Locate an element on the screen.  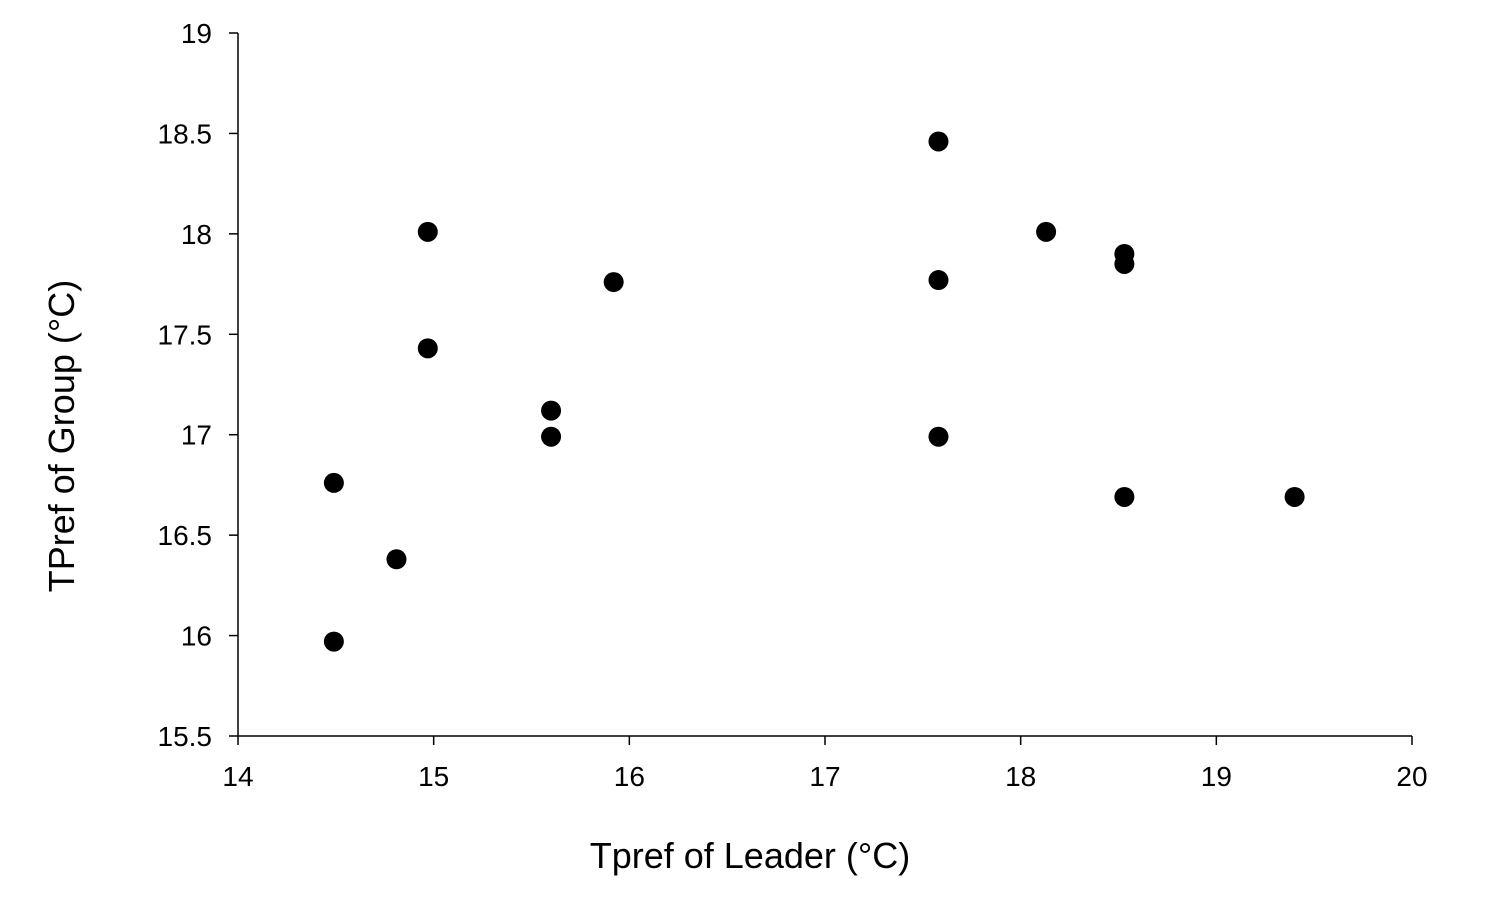
y-tick-label: 17.5 is located at coordinates (185, 334).